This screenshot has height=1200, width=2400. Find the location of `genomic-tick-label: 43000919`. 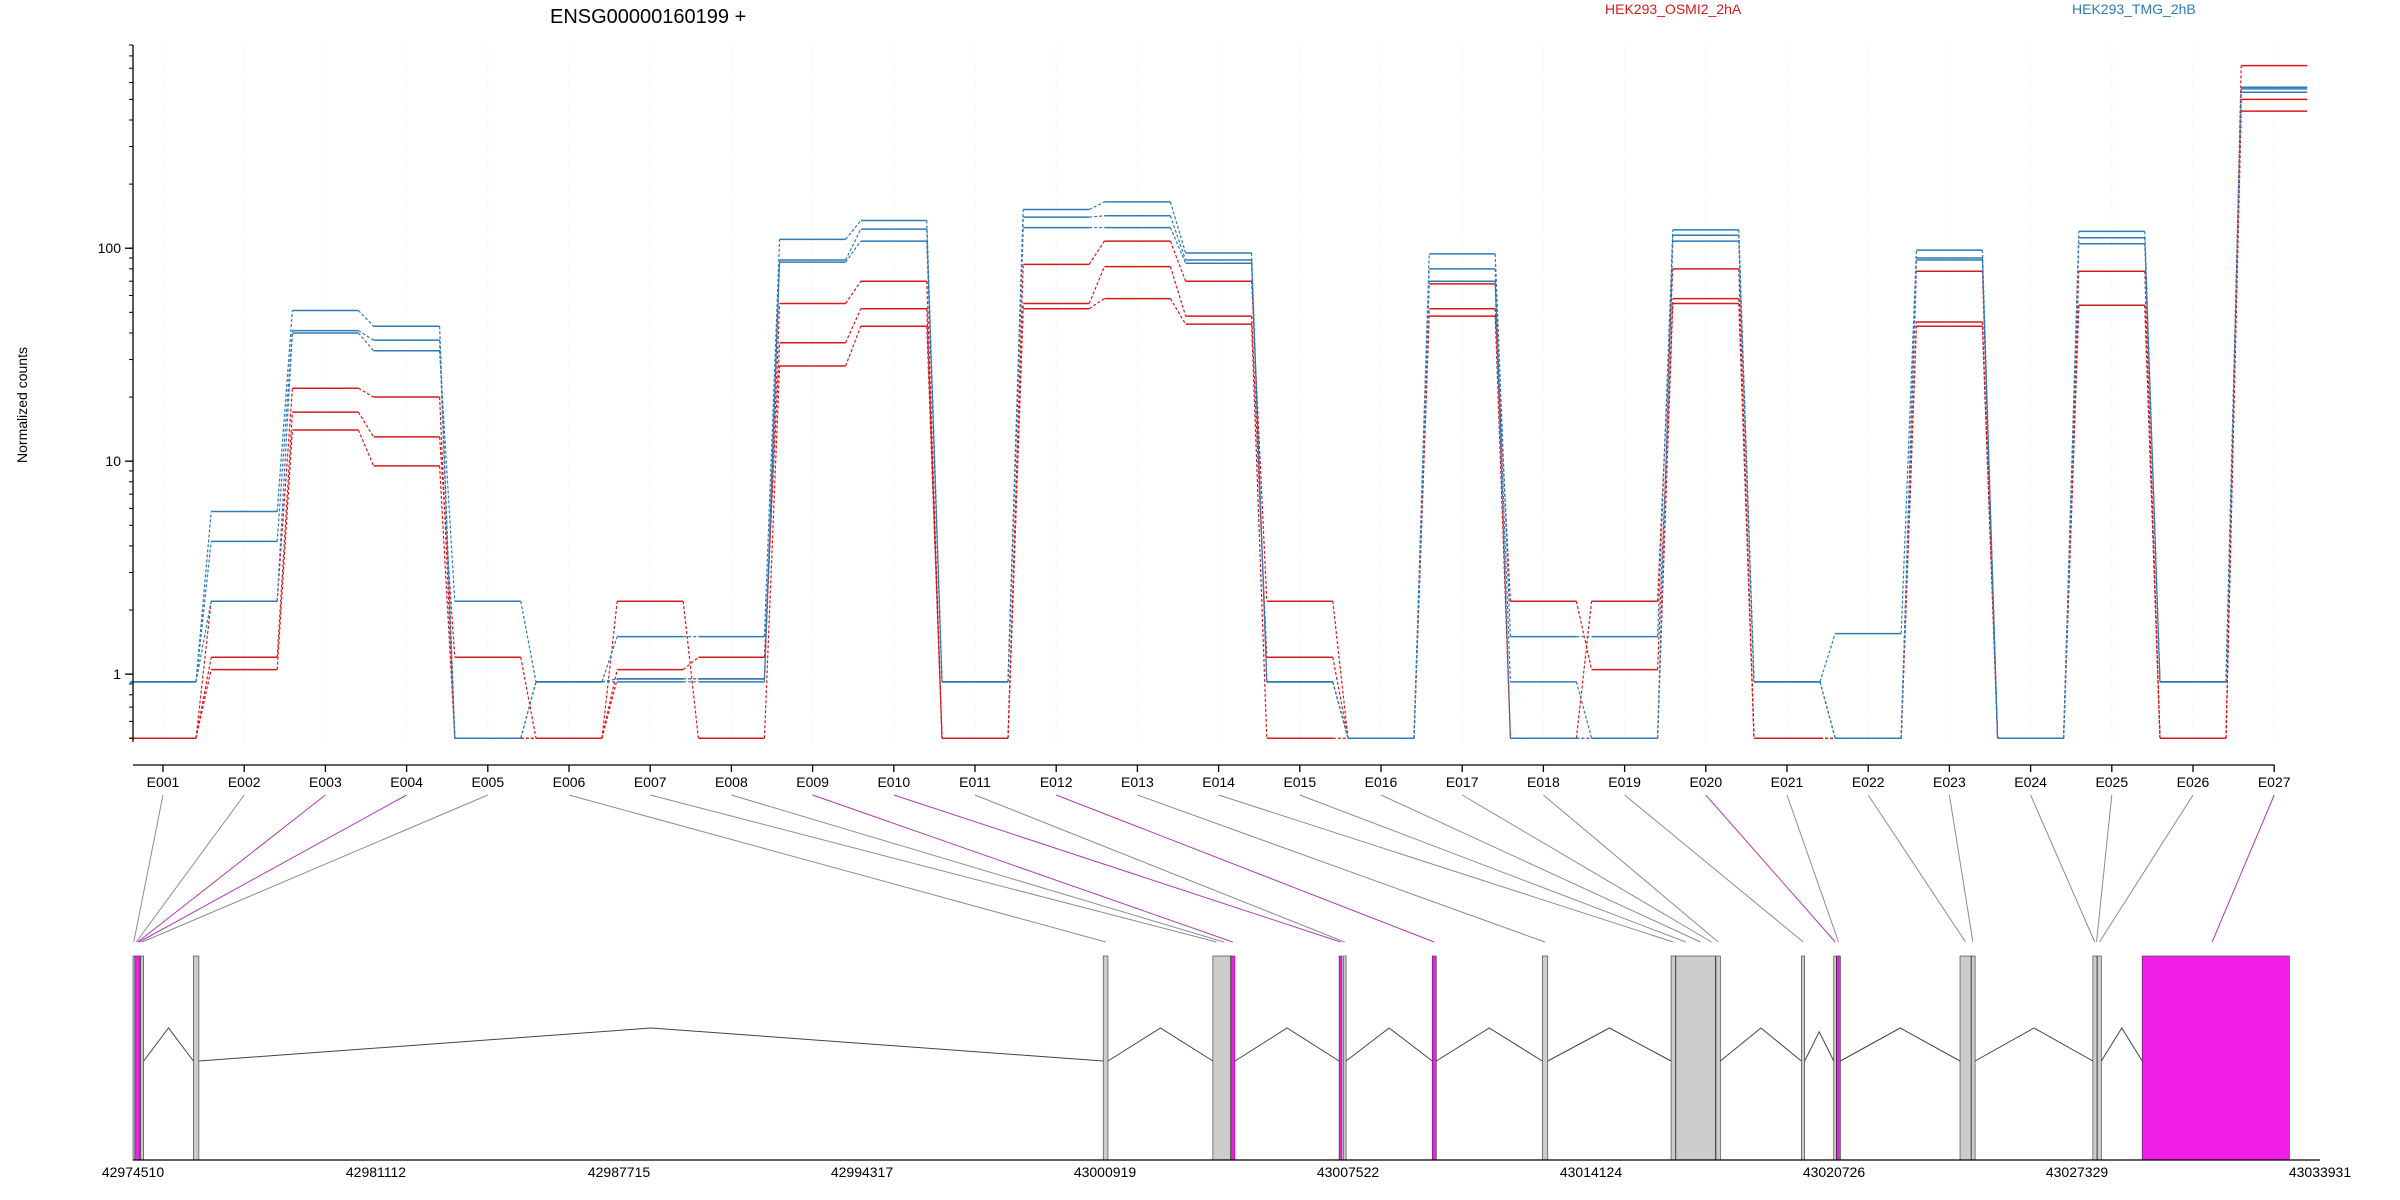

genomic-tick-label: 43000919 is located at coordinates (1105, 1172).